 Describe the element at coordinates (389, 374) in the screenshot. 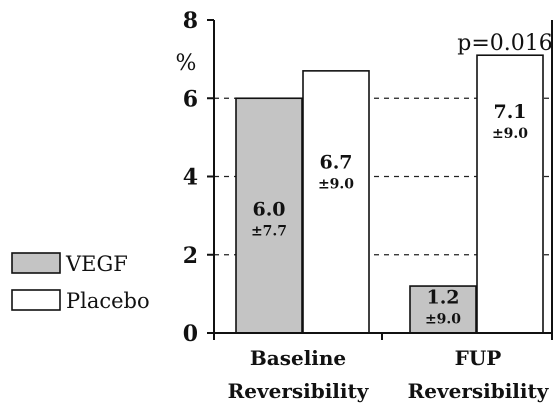

I see `category-labels: Baseline Reversibility FUP Reversibility` at that location.